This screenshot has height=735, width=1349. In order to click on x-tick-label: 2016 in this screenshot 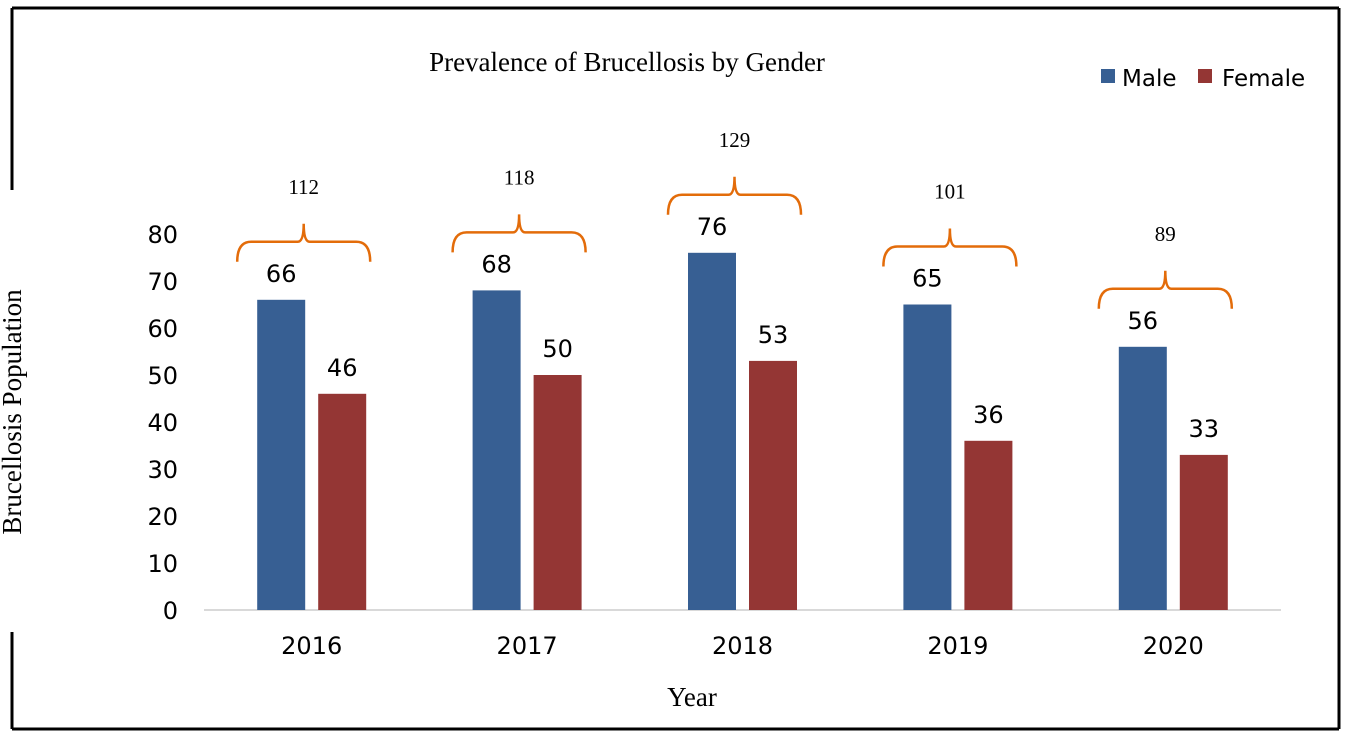, I will do `click(311, 646)`.